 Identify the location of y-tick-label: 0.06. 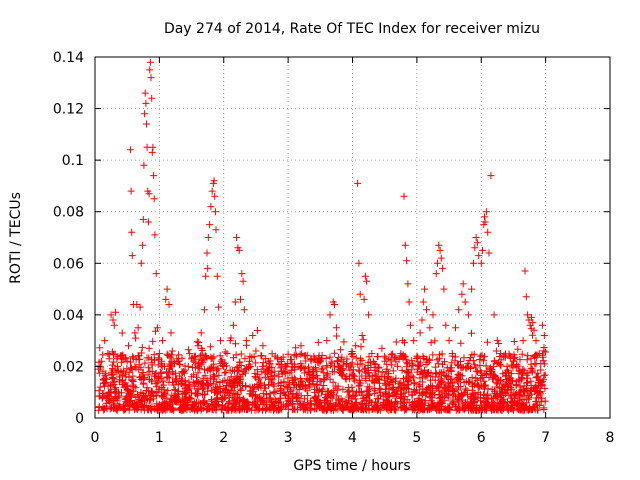
(68, 264).